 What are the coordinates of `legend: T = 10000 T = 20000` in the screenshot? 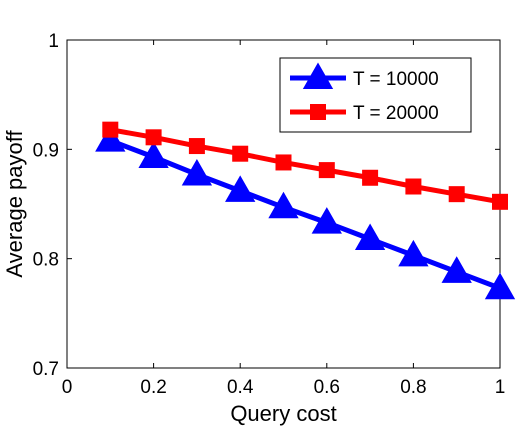 It's located at (375, 95).